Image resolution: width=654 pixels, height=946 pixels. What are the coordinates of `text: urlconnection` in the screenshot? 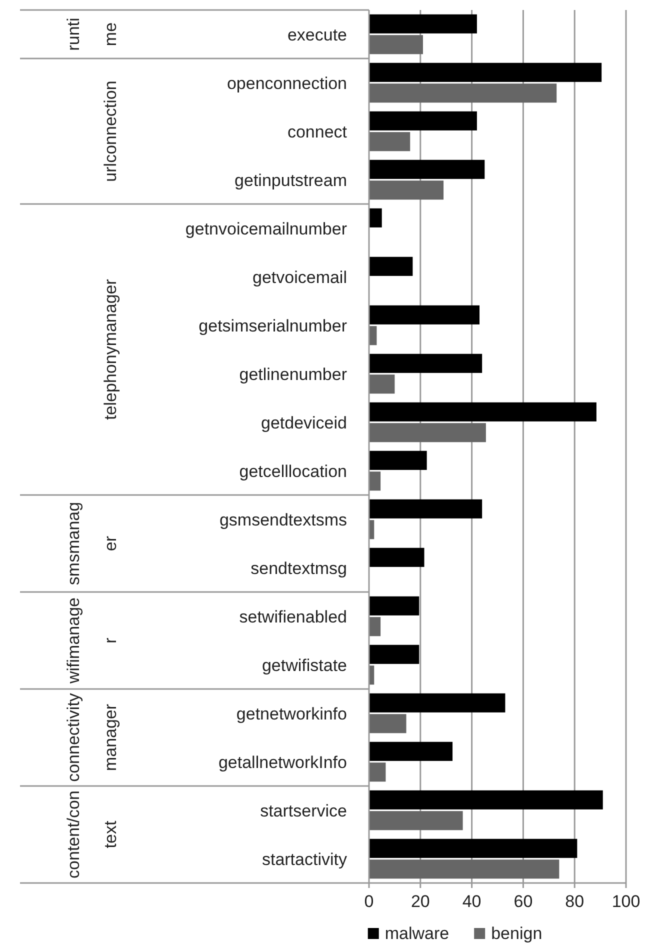 It's located at (110, 131).